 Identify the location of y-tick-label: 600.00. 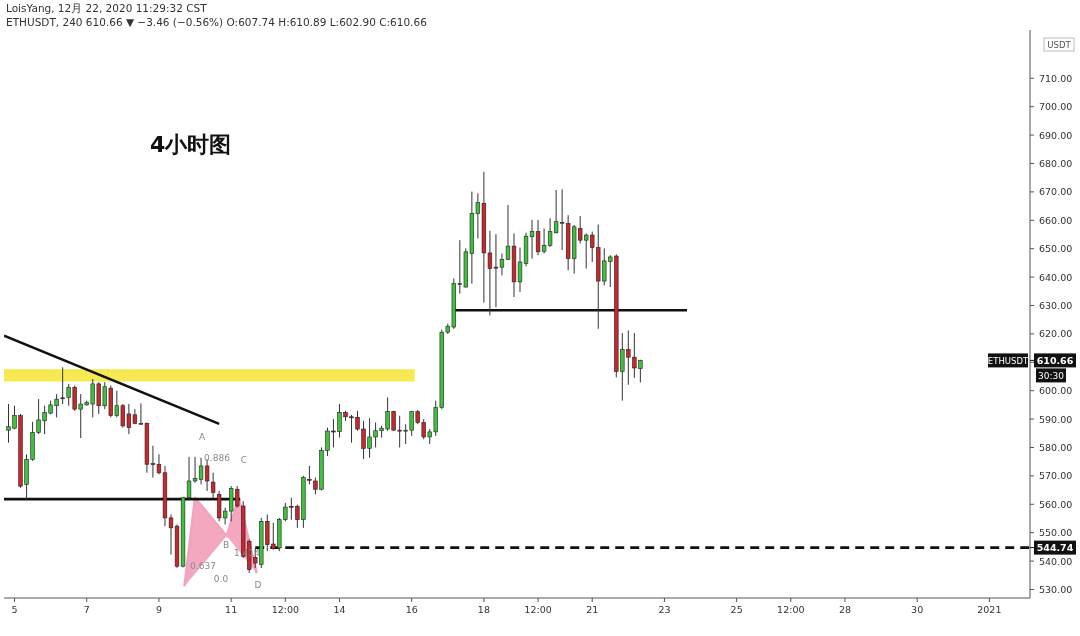
(1056, 391).